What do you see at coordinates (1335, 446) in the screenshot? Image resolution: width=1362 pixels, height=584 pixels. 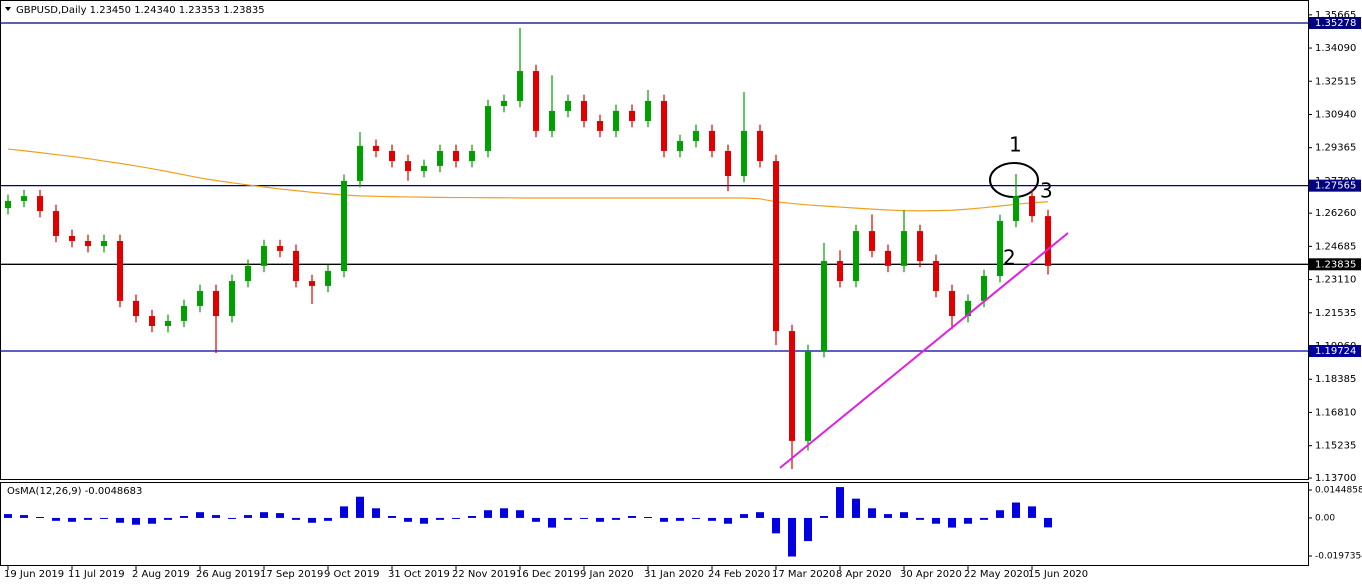 I see `y-tick-label: 1.15235` at bounding box center [1335, 446].